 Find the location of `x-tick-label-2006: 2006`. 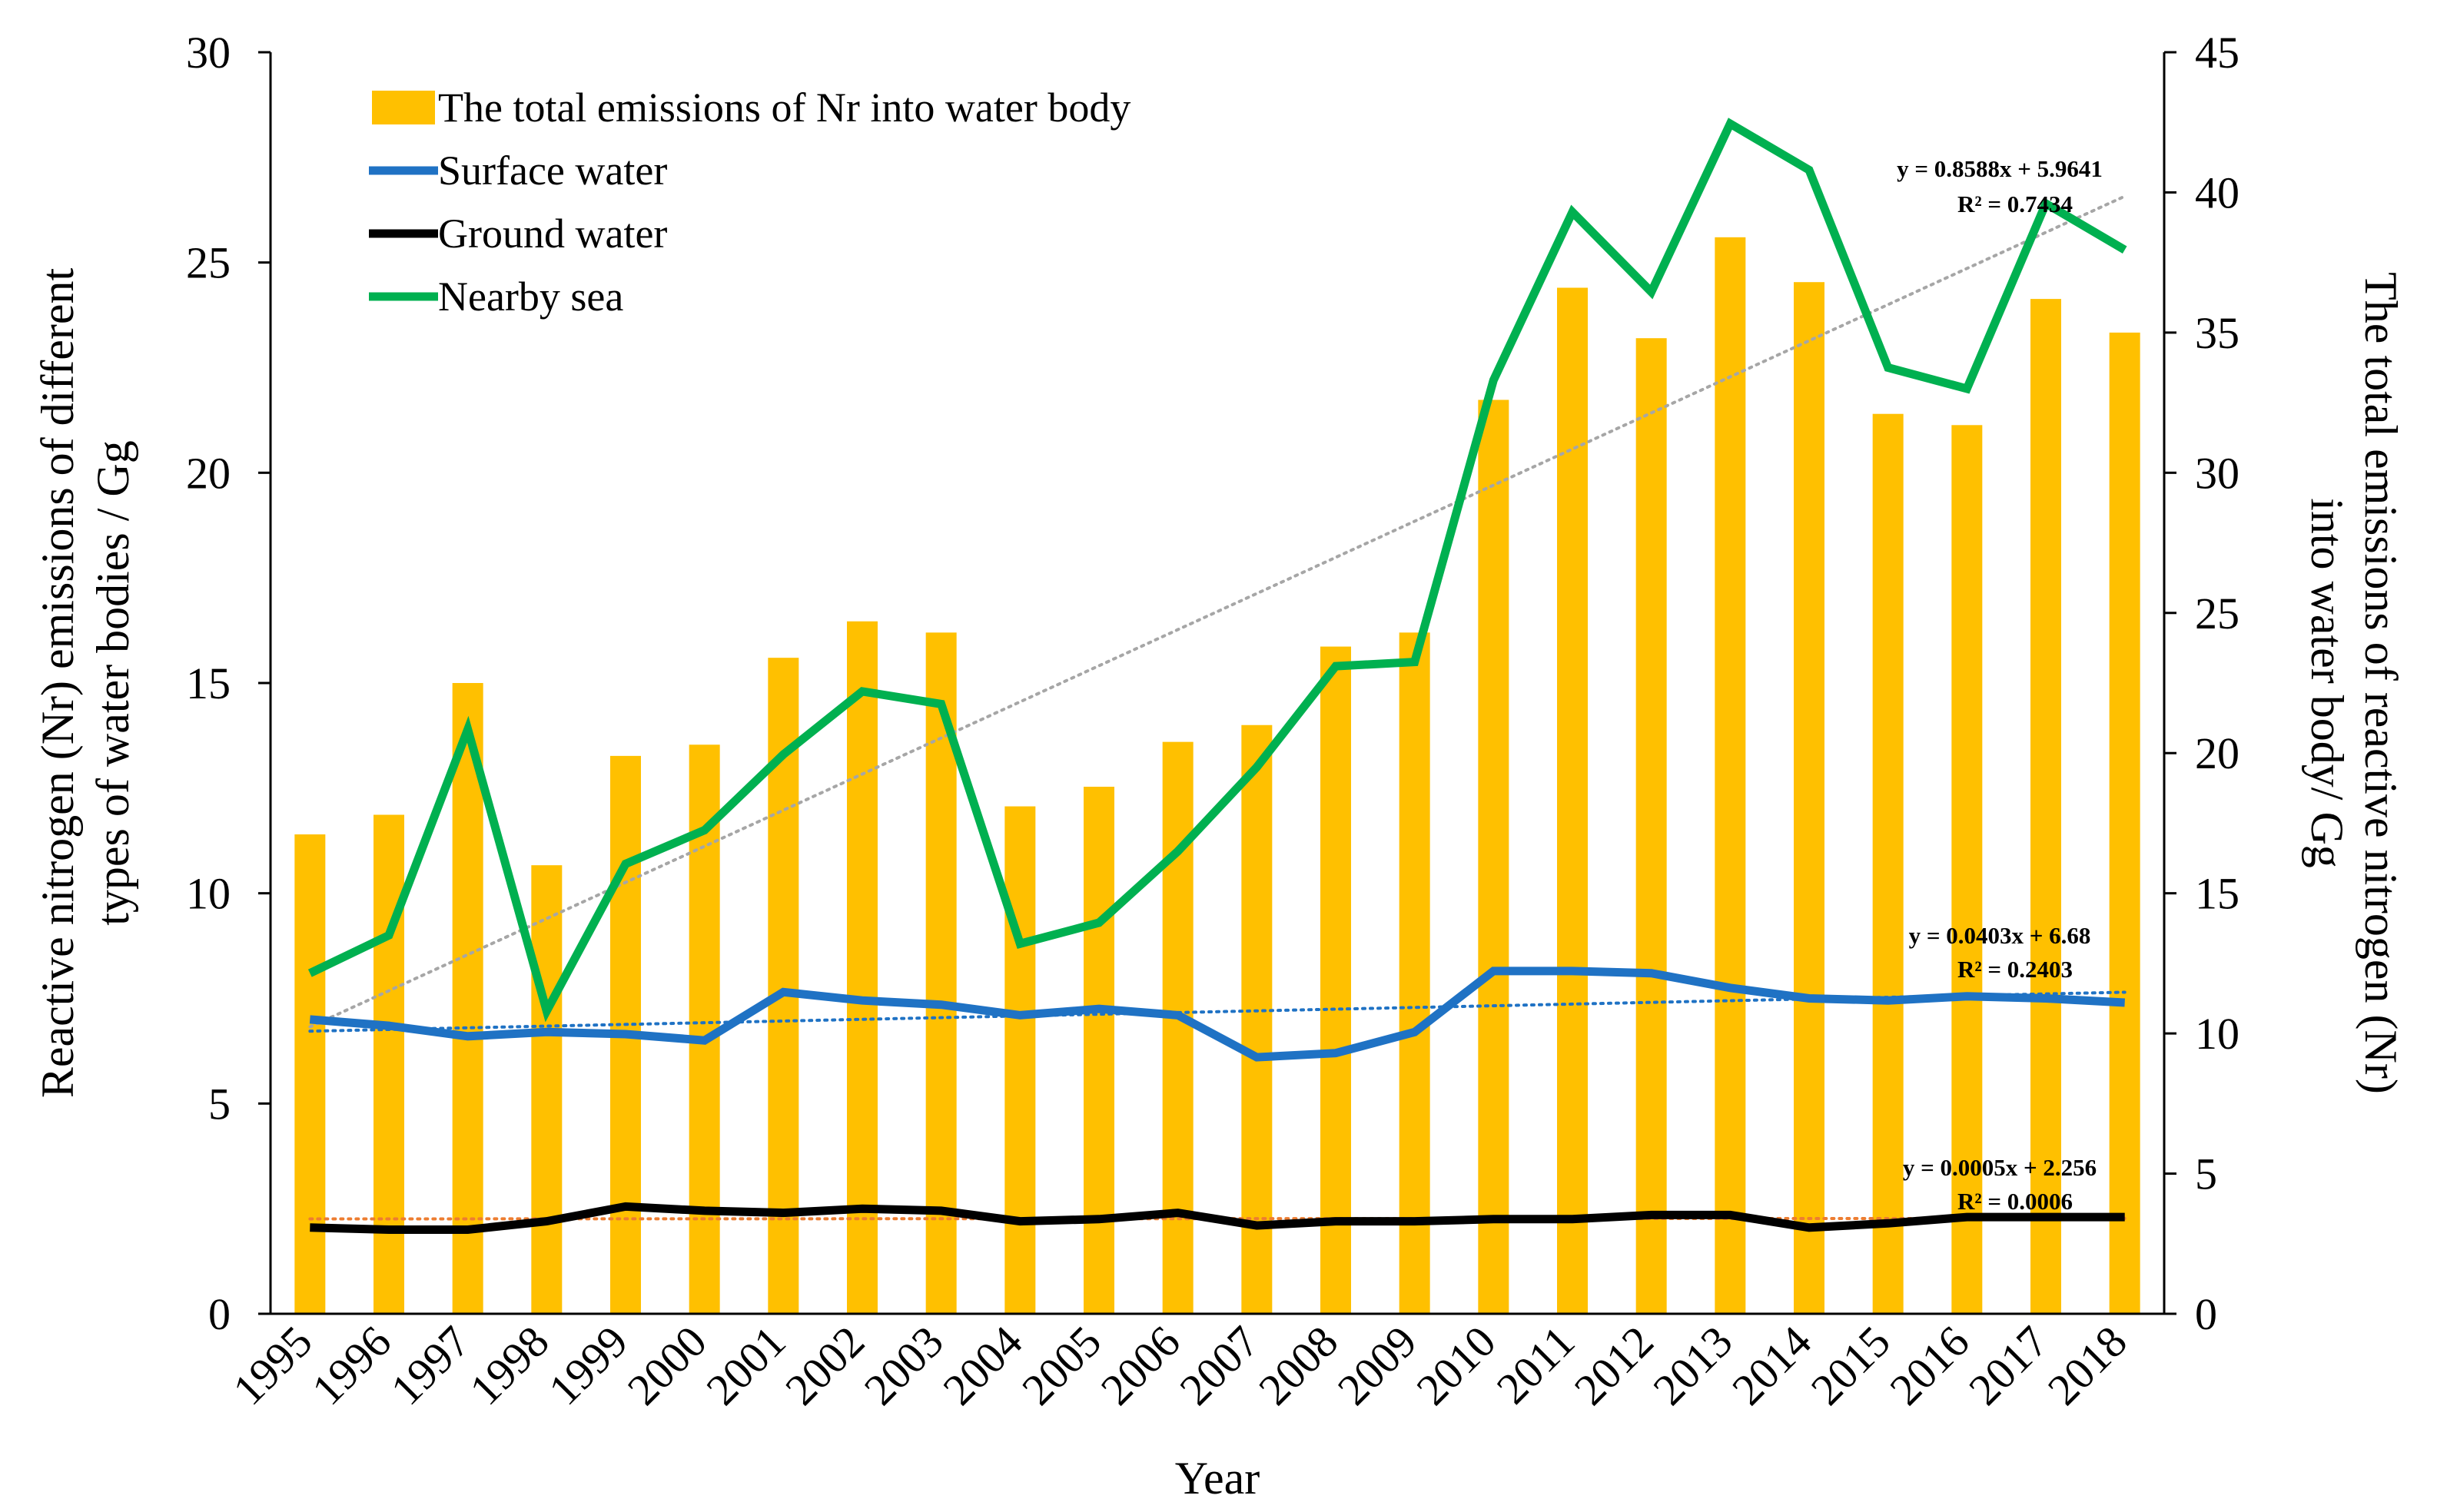

x-tick-label-2006: 2006 is located at coordinates (1140, 1365).